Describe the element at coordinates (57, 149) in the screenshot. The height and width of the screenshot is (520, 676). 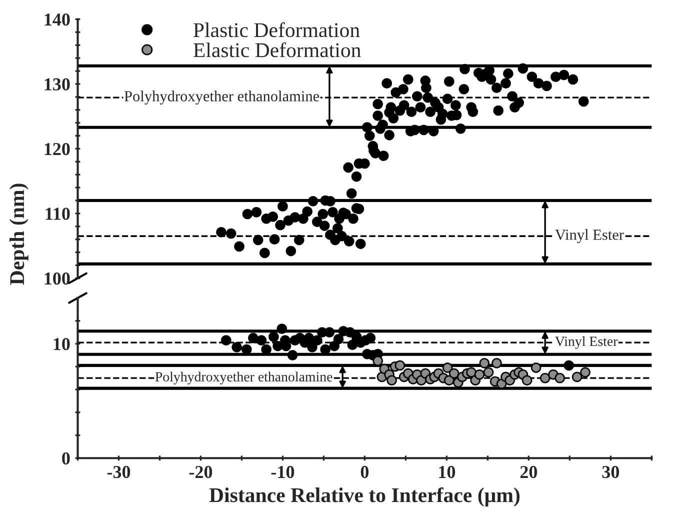
I see `y-tick-label: 120` at that location.